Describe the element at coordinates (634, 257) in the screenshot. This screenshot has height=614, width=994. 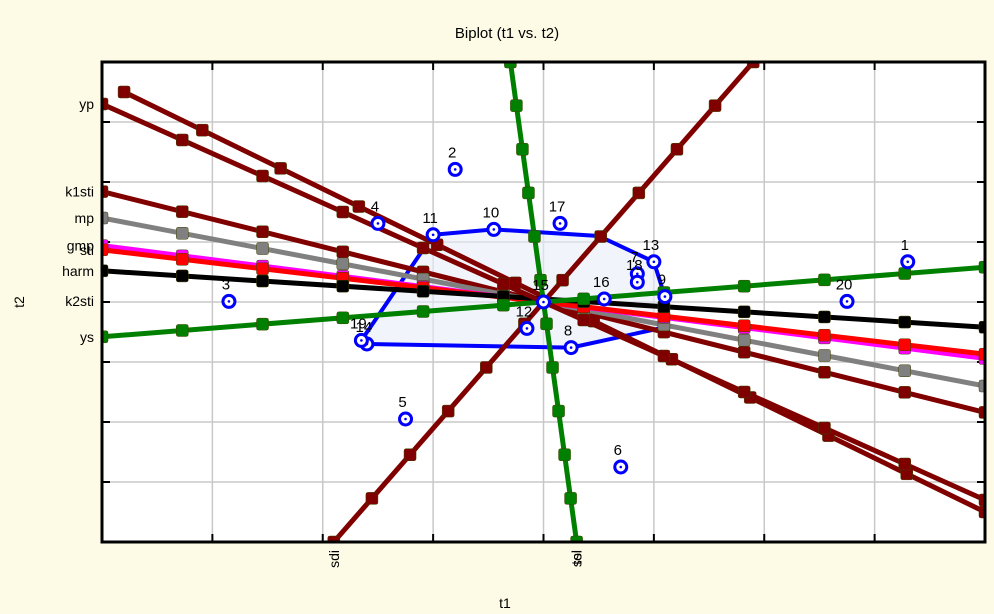
I see `point-label: 7` at that location.